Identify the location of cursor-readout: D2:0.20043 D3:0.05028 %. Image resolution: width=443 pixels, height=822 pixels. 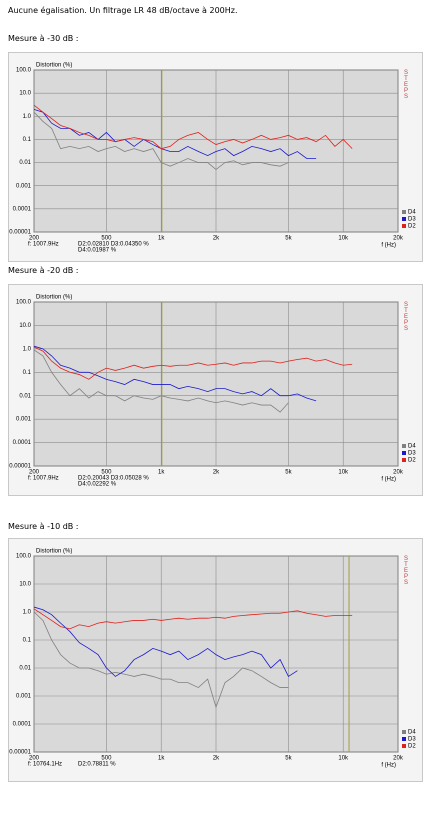
(113, 479).